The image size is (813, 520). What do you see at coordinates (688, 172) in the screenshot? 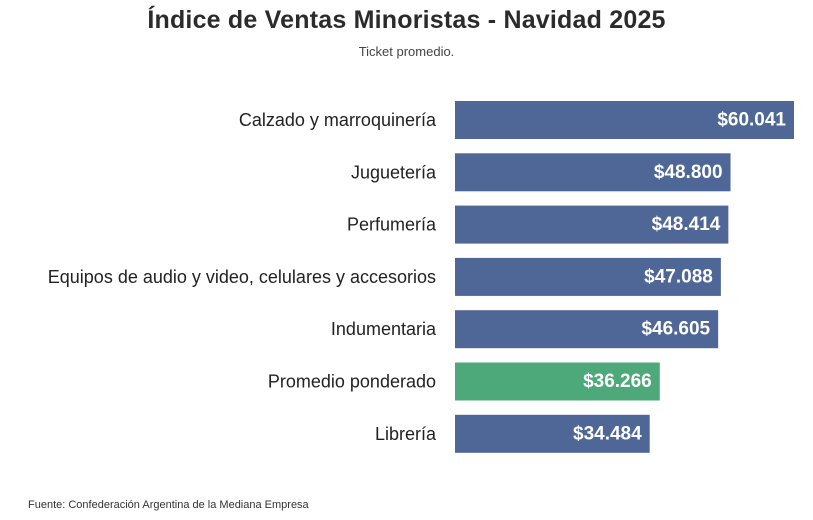
I see `value-label-1: $48.800` at bounding box center [688, 172].